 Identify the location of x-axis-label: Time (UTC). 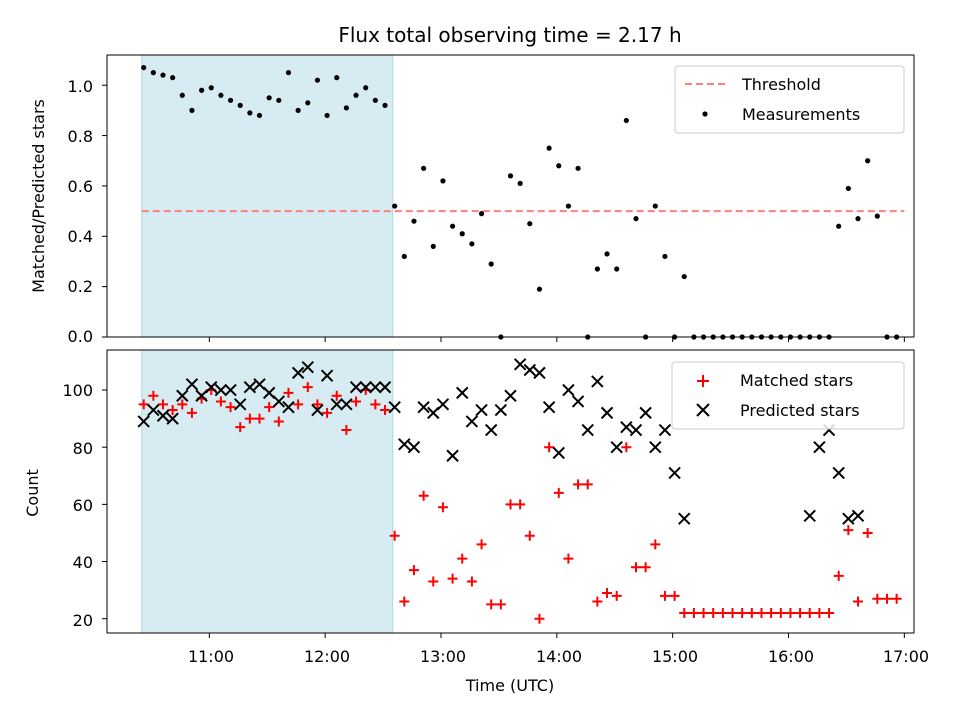
(509, 685).